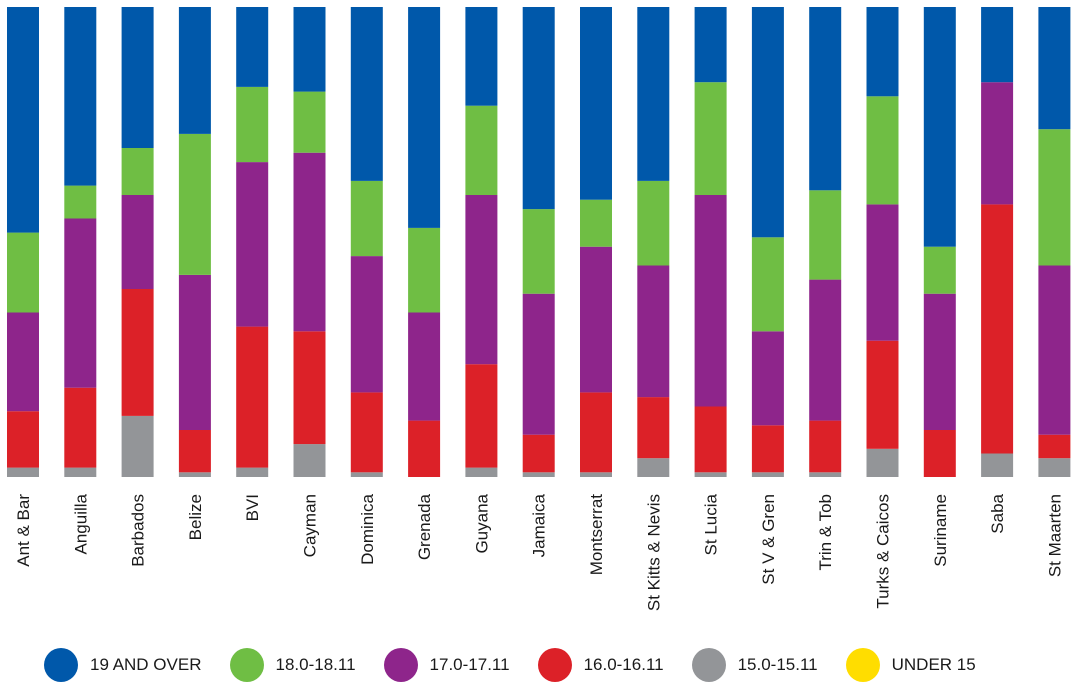 The image size is (1081, 683). What do you see at coordinates (310, 525) in the screenshot?
I see `x-tick-label: Cayman` at bounding box center [310, 525].